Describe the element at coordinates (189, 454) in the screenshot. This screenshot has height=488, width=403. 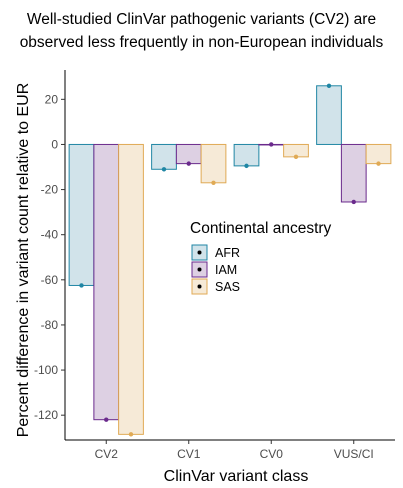
I see `x-tick-label: CV1` at that location.